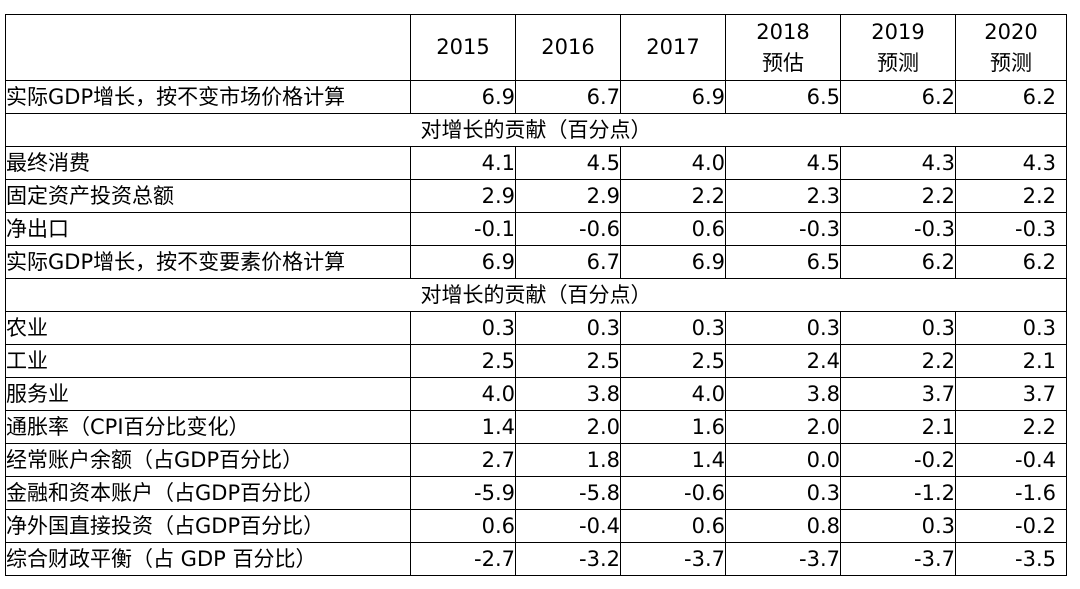 The height and width of the screenshot is (589, 1080). Describe the element at coordinates (208, 328) in the screenshot. I see `row-label: 农业` at that location.